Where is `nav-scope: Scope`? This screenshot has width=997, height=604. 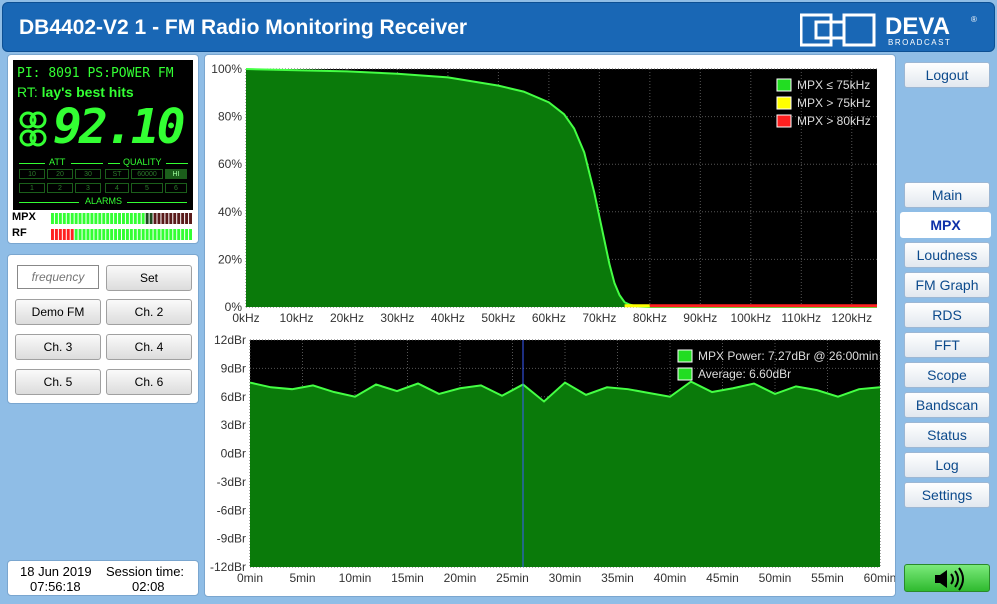
nav-scope: Scope is located at coordinates (947, 375).